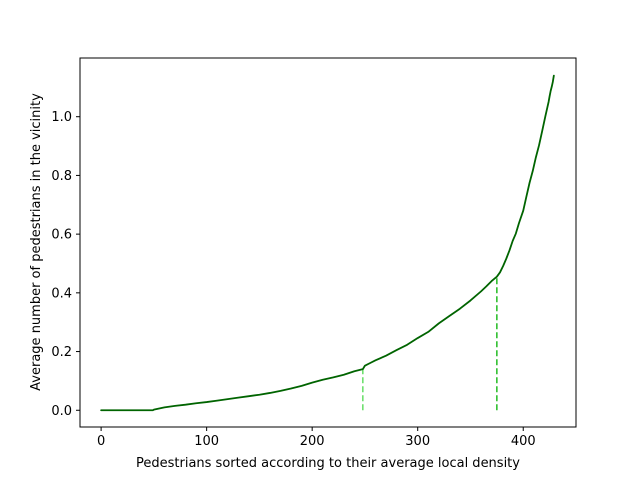 The width and height of the screenshot is (640, 480). Describe the element at coordinates (61, 293) in the screenshot. I see `y-tick-label: 0.4` at that location.